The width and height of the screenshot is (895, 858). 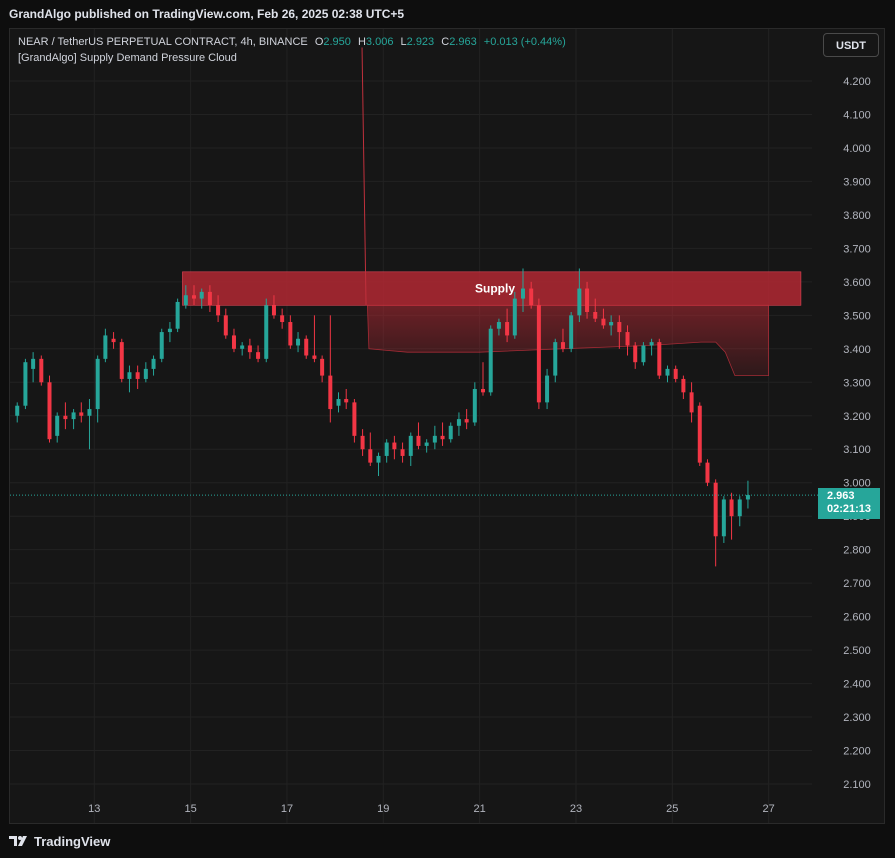 What do you see at coordinates (495, 289) in the screenshot?
I see `supply-label: Supply` at bounding box center [495, 289].